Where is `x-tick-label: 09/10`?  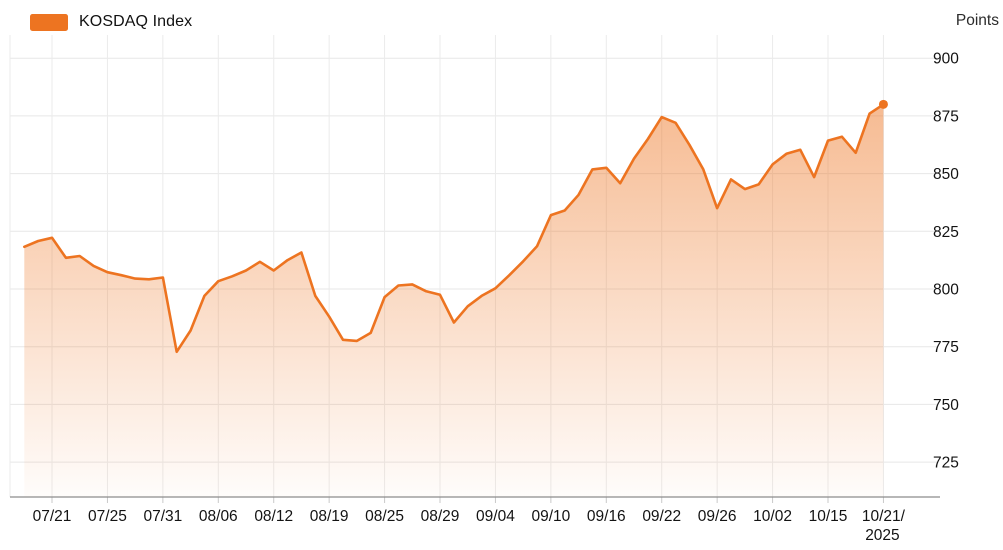
x-tick-label: 09/10 is located at coordinates (550, 516).